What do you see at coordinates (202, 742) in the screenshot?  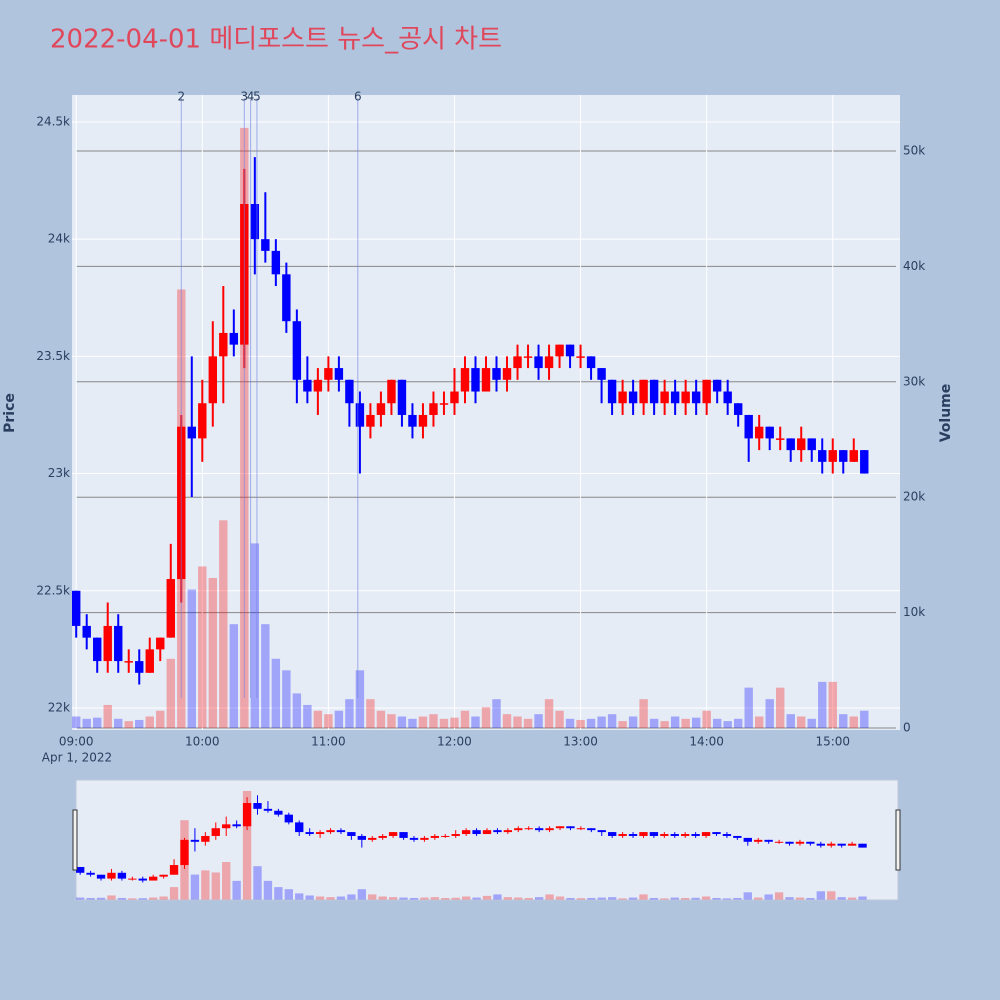 I see `x-tick-label: 10:00` at bounding box center [202, 742].